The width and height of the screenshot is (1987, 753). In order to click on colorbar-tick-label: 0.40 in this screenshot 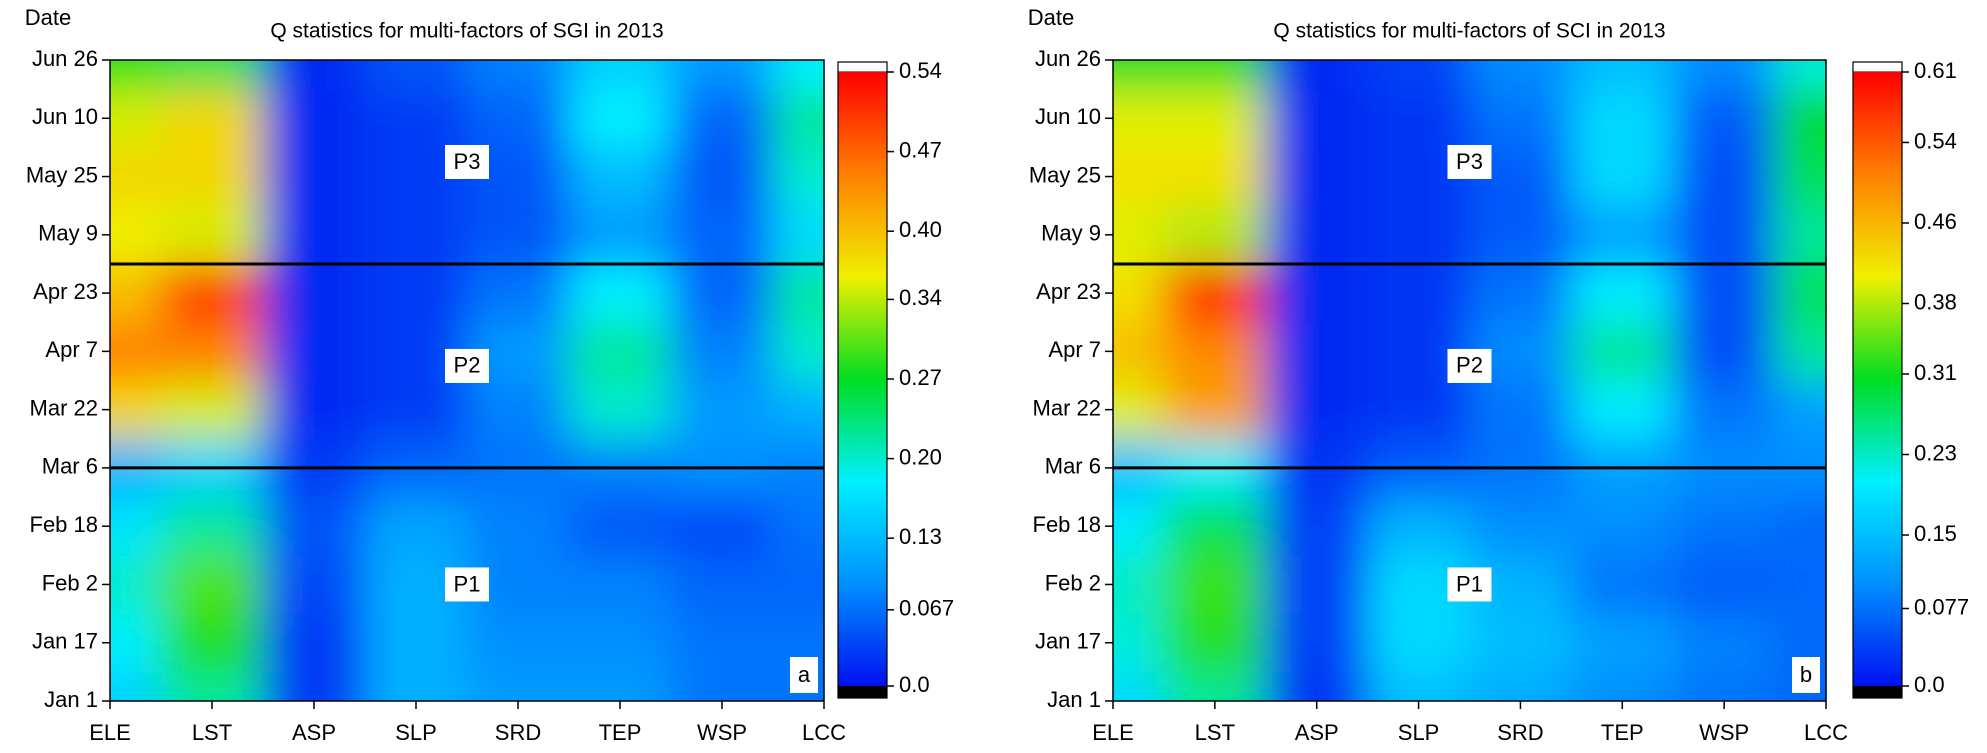, I will do `click(920, 229)`.